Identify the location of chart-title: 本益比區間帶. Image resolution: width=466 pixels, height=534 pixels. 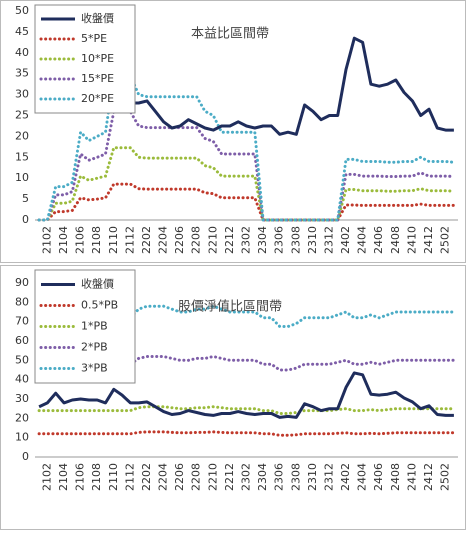
(230, 34).